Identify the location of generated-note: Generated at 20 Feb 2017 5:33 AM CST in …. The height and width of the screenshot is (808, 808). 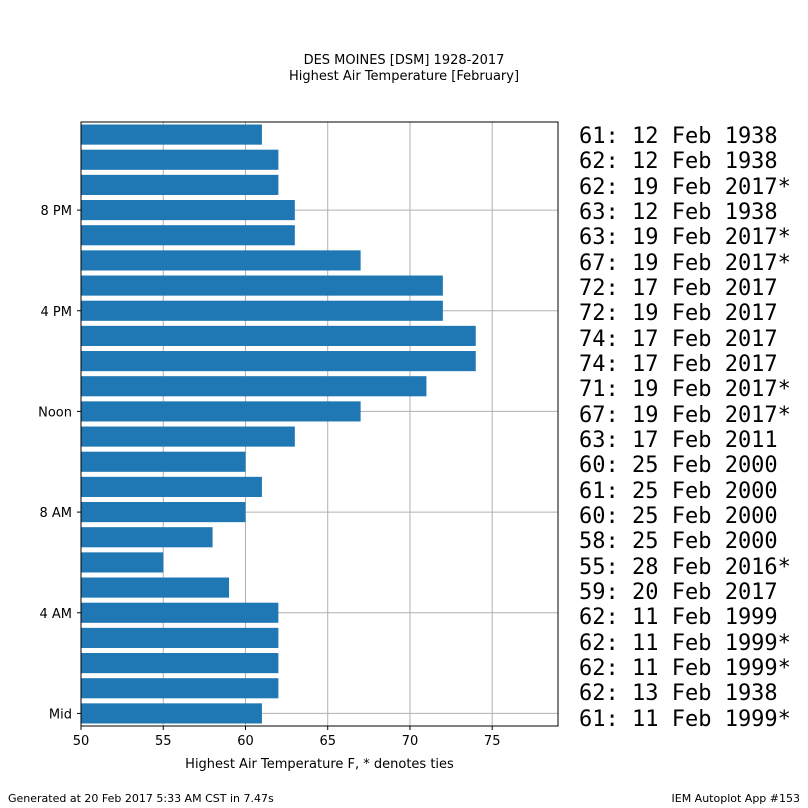
(141, 798).